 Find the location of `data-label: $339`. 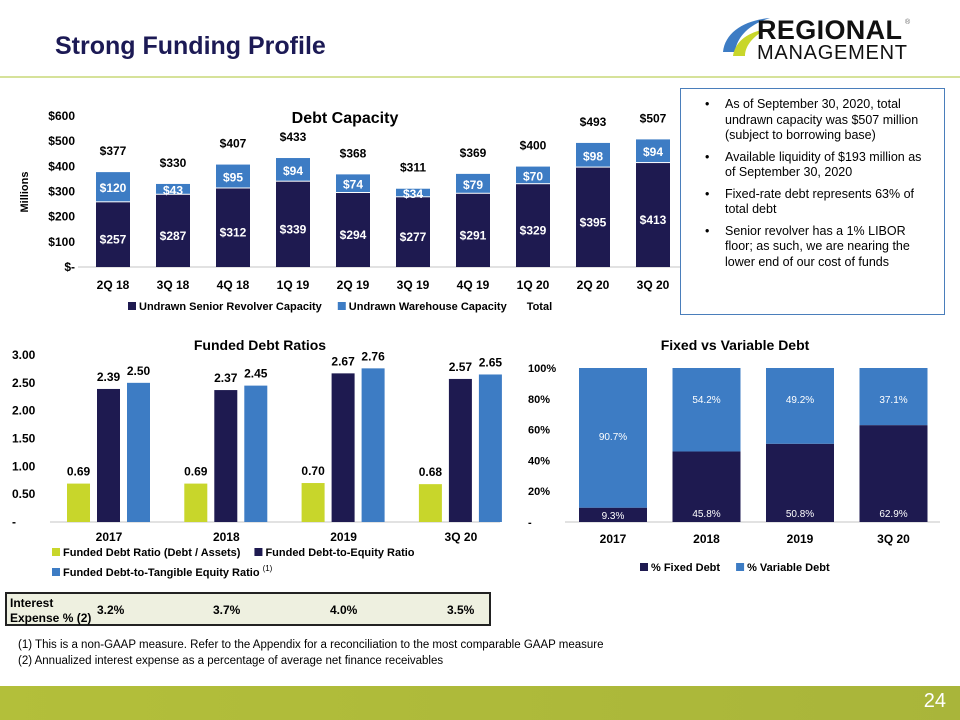

data-label: $339 is located at coordinates (293, 229).